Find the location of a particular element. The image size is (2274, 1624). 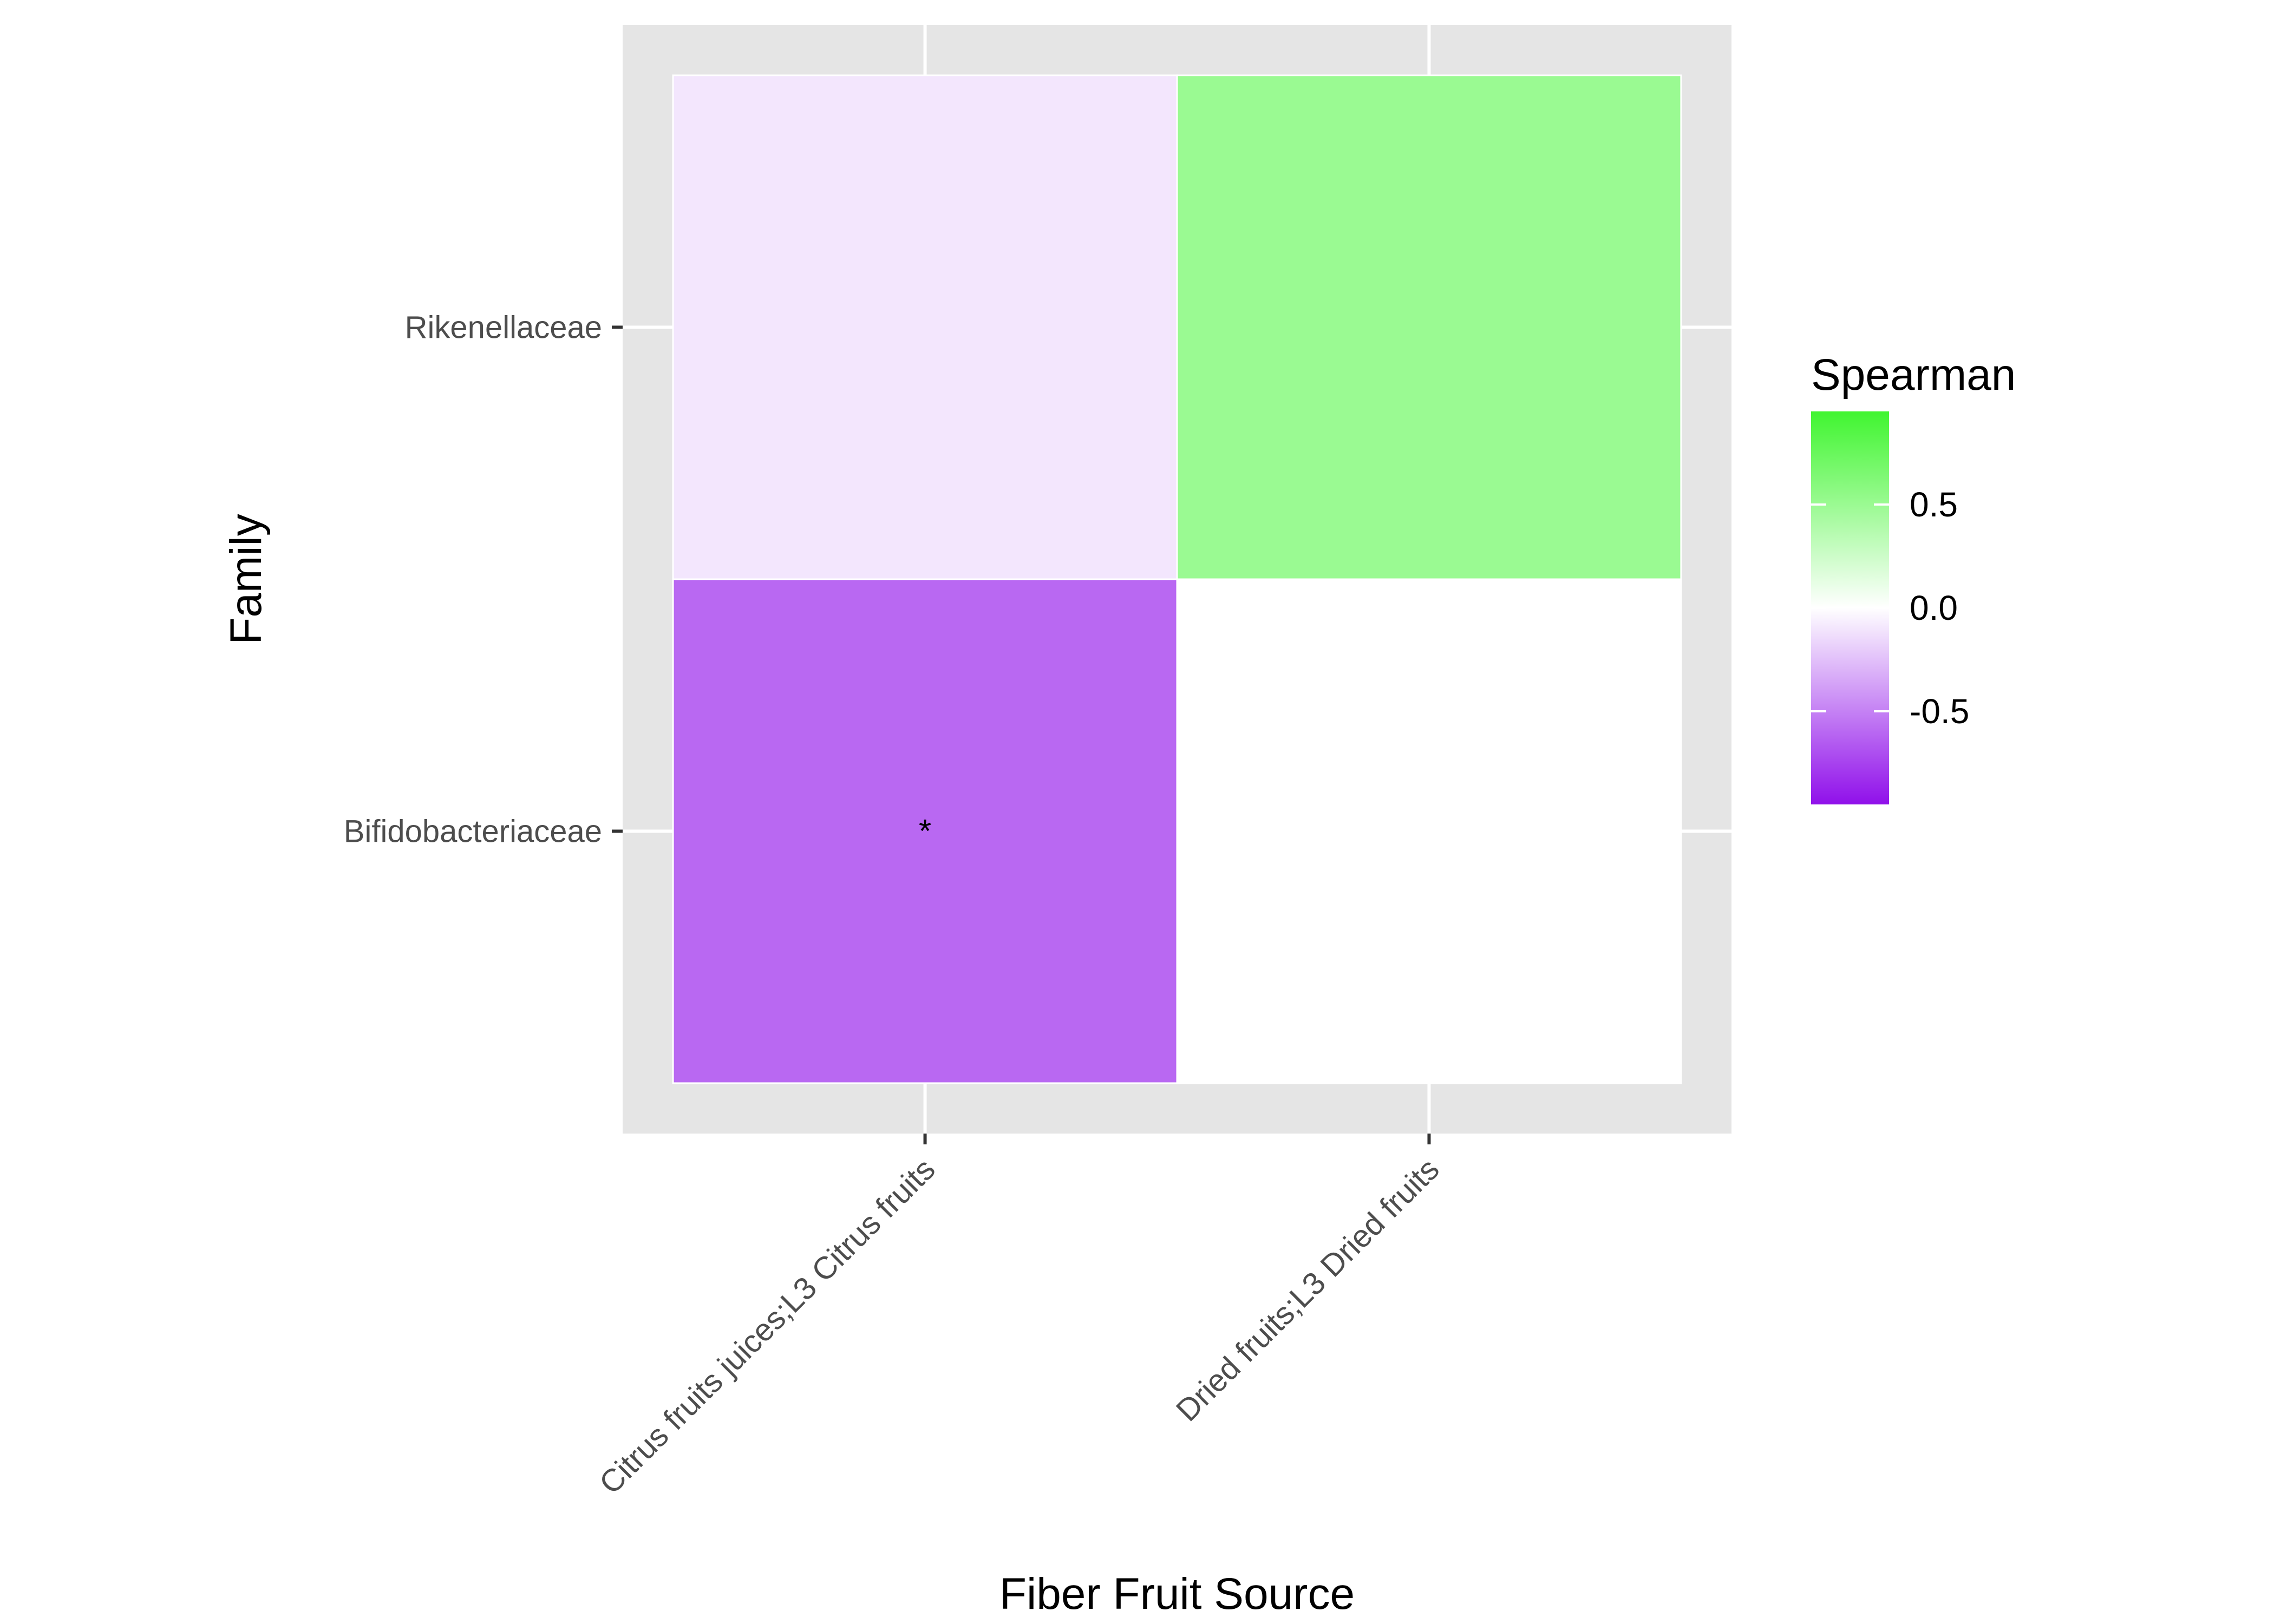

legend-tick-label: 0.0 is located at coordinates (1934, 607).